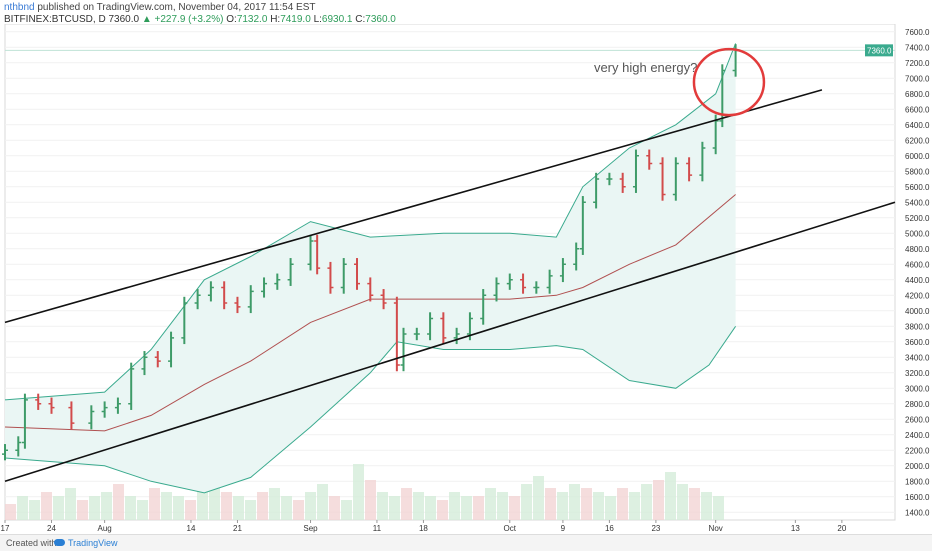 Image resolution: width=932 pixels, height=551 pixels. What do you see at coordinates (716, 528) in the screenshot?
I see `x-tick-label: Nov` at bounding box center [716, 528].